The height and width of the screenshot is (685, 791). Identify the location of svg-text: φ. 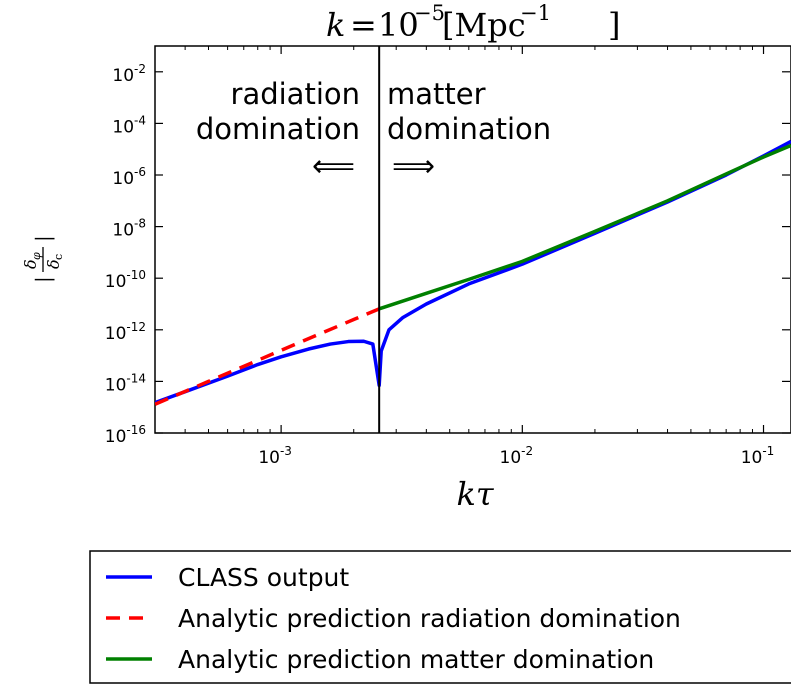
(36, 256).